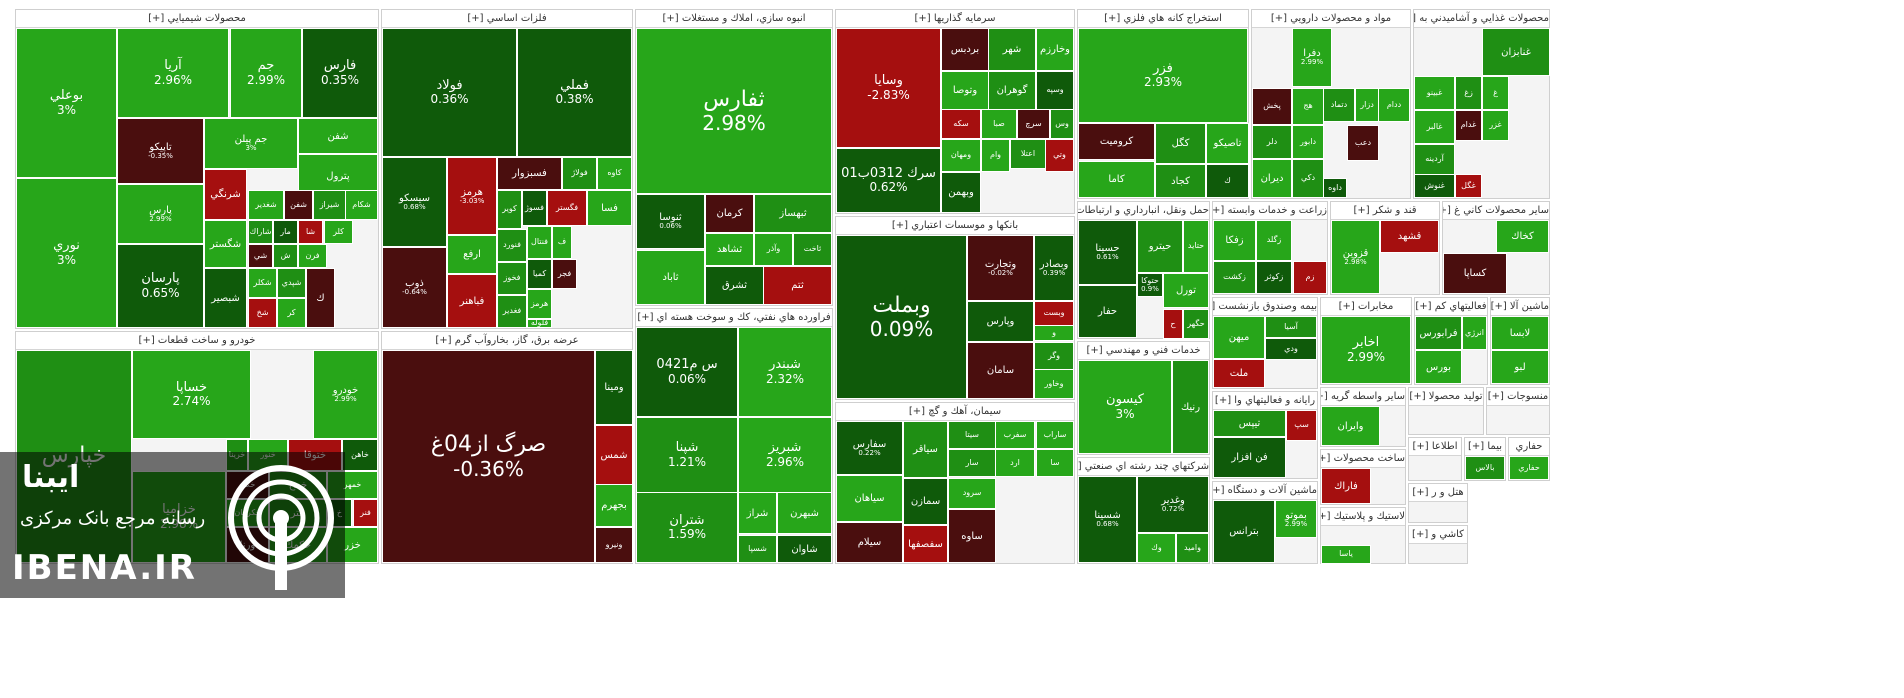  Describe the element at coordinates (1143, 211) in the screenshot. I see `sector-title: حمل ونقل، انبارداري و ارتباطات [+]` at that location.